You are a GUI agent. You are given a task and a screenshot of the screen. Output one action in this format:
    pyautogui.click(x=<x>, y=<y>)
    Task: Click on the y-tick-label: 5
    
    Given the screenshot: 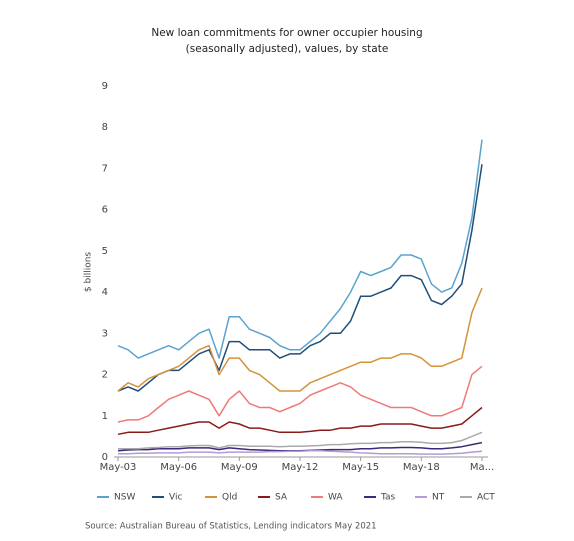 What is the action you would take?
    pyautogui.click(x=105, y=251)
    